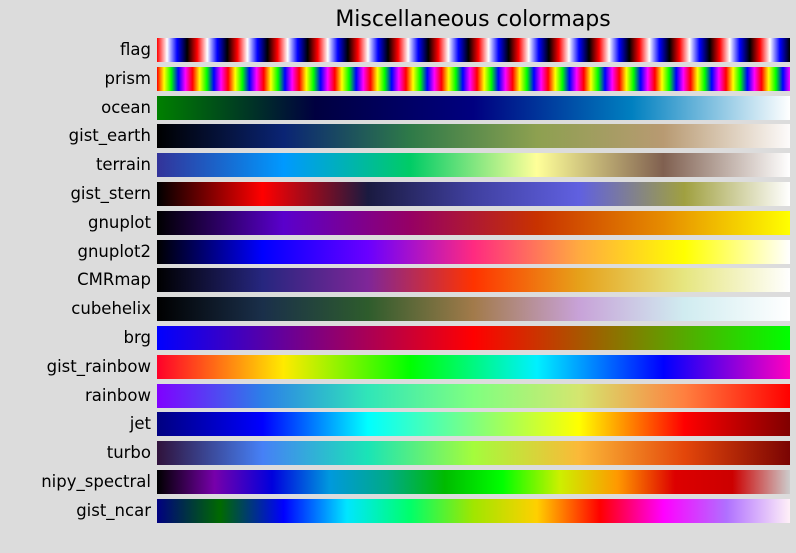 The image size is (796, 553). What do you see at coordinates (126, 107) in the screenshot?
I see `colormap-label: ocean` at bounding box center [126, 107].